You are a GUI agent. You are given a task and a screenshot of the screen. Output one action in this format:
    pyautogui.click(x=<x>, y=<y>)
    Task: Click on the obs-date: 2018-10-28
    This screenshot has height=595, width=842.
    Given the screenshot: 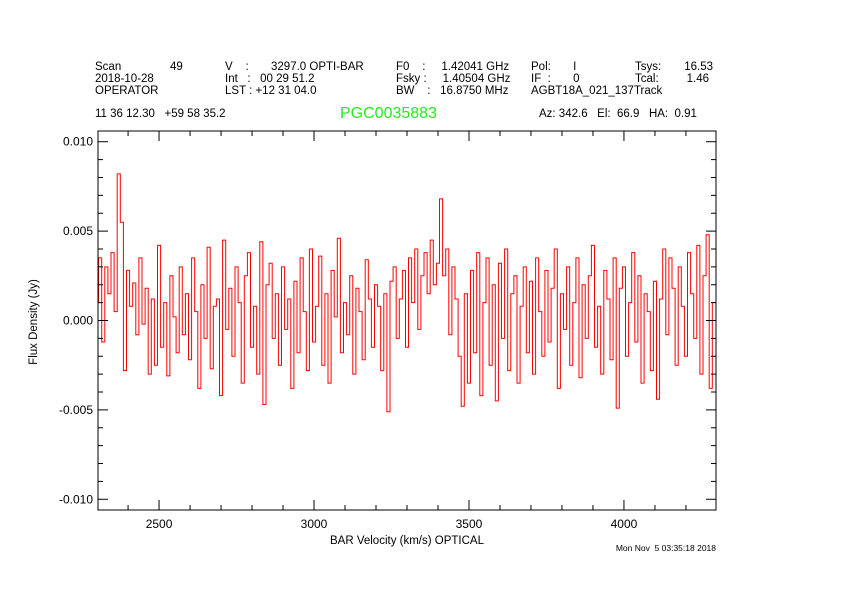 What is the action you would take?
    pyautogui.click(x=124, y=79)
    